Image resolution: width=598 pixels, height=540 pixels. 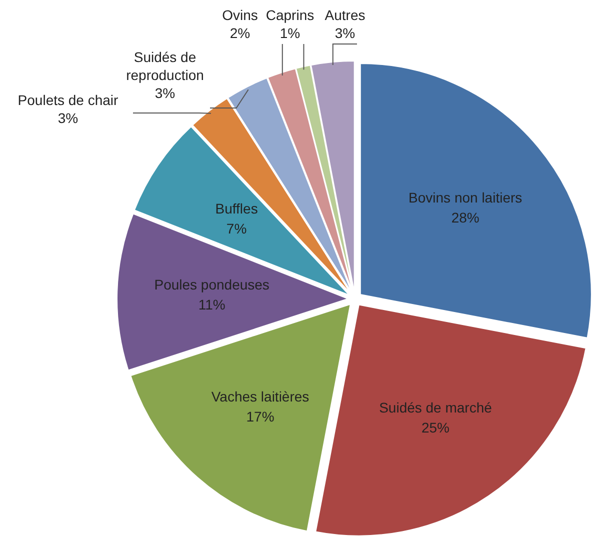 What do you see at coordinates (236, 208) in the screenshot?
I see `slice-label: Buffles` at bounding box center [236, 208].